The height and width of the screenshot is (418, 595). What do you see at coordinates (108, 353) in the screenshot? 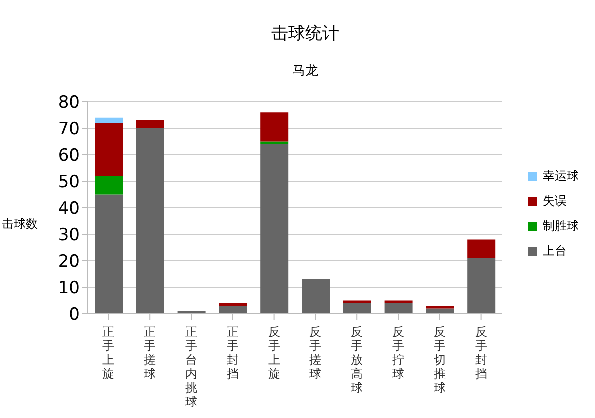
I see `x-tick-label: 正手上旋` at bounding box center [108, 353].